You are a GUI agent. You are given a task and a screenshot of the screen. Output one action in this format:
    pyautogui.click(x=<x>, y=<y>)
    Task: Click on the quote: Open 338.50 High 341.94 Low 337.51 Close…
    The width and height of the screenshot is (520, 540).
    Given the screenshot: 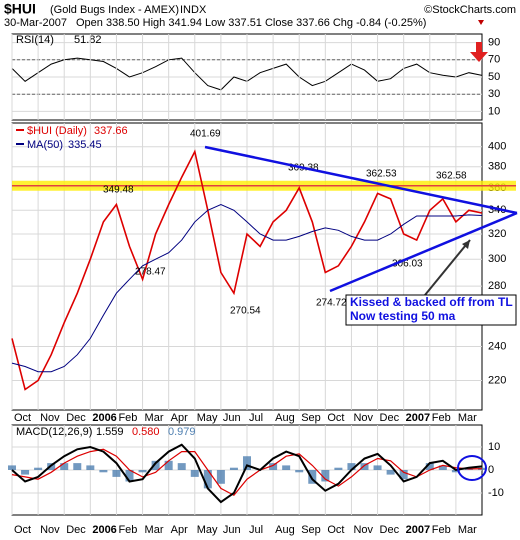 What is the action you would take?
    pyautogui.click(x=251, y=23)
    